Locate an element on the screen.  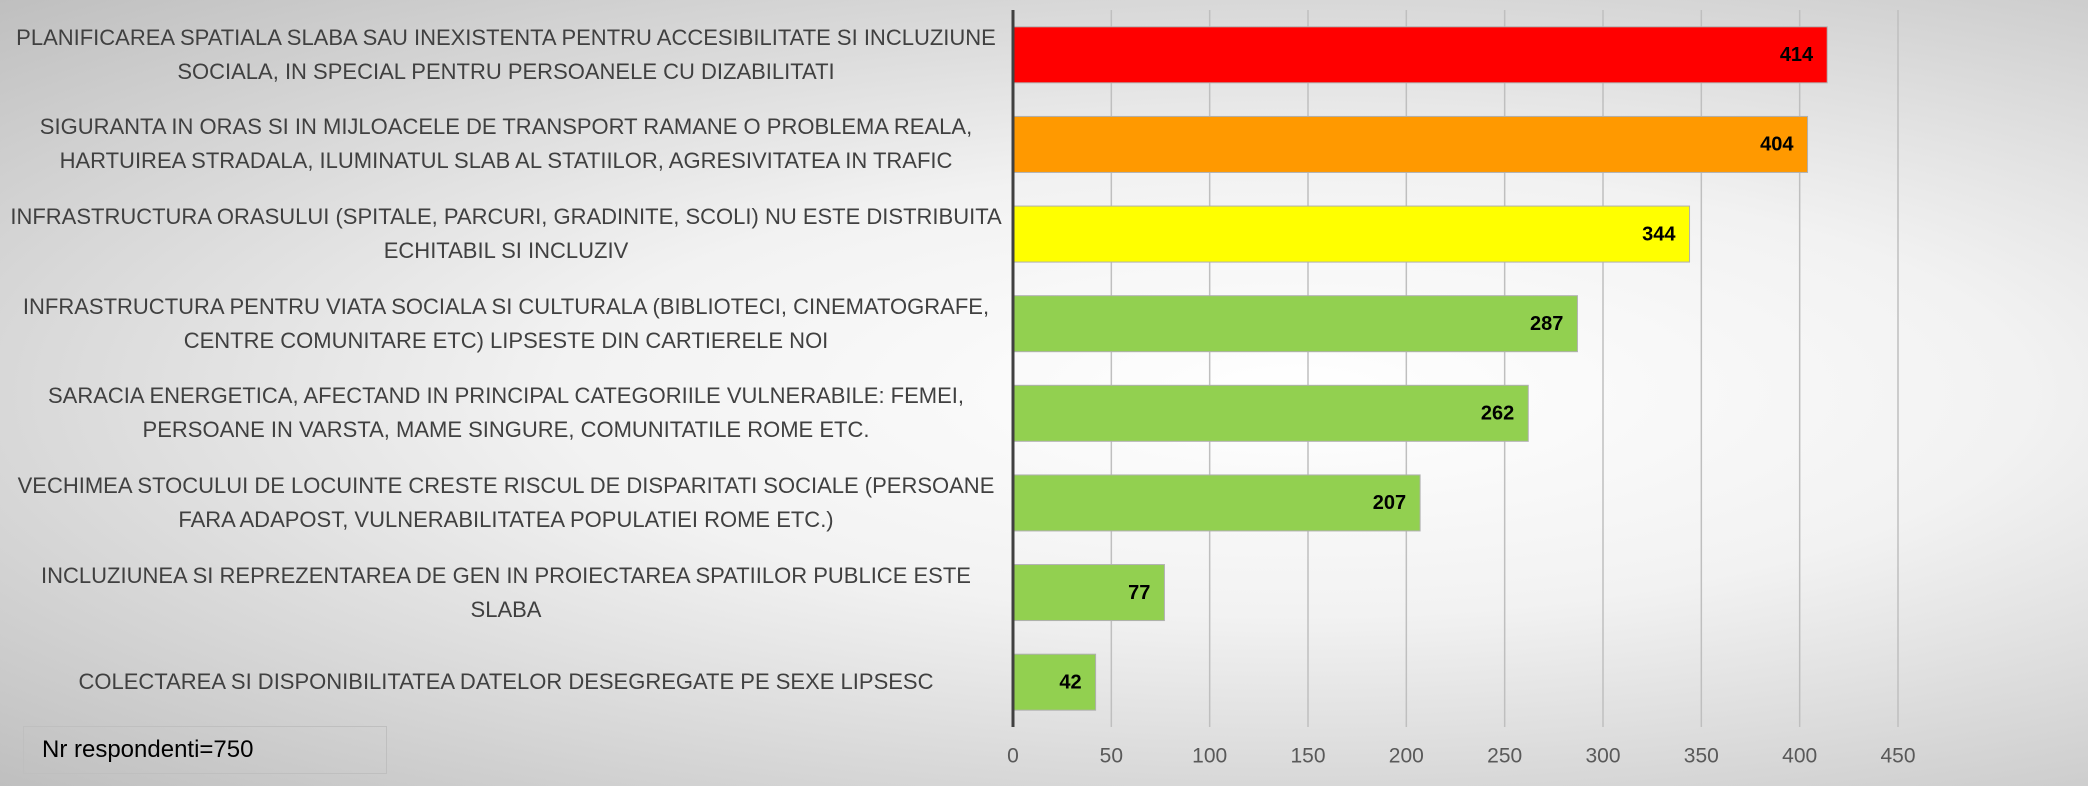
value-label: 404 is located at coordinates (1777, 145).